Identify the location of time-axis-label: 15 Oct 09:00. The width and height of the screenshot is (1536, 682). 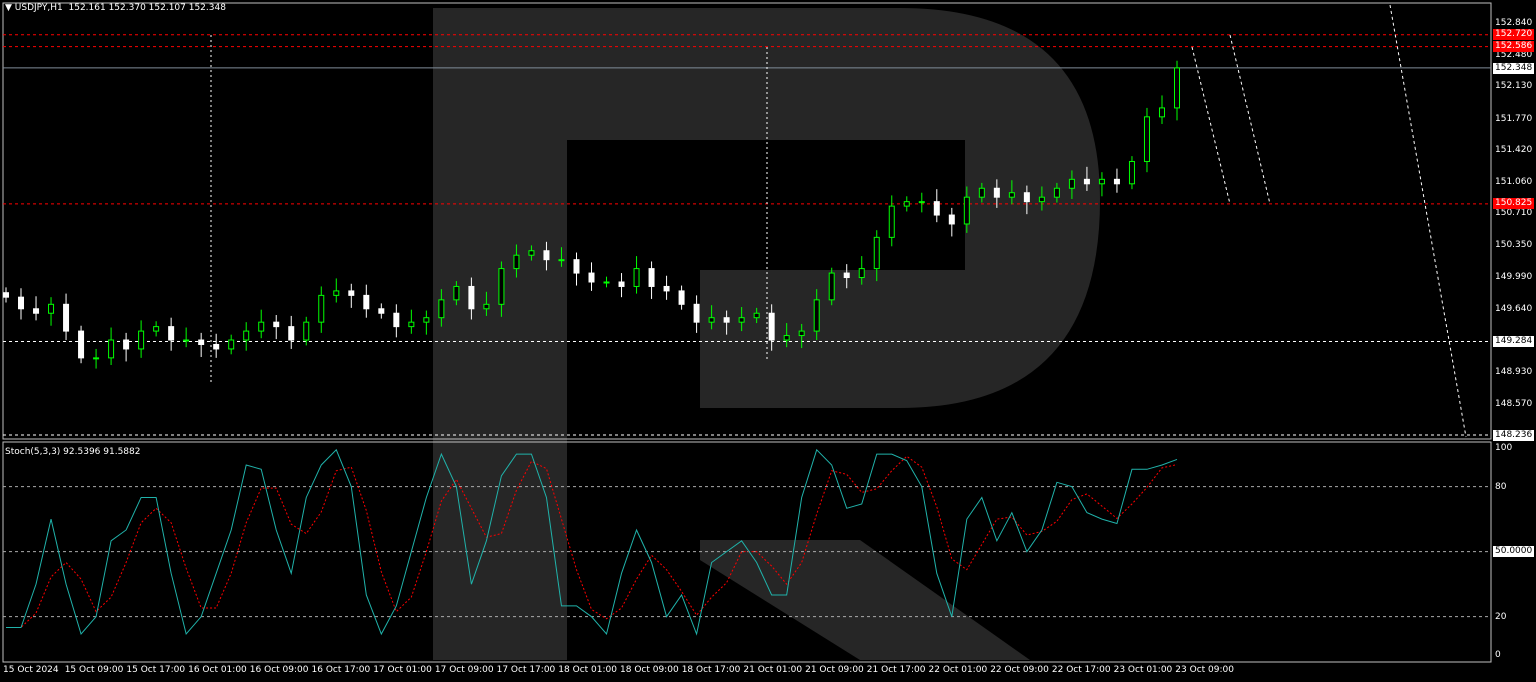
(94, 670).